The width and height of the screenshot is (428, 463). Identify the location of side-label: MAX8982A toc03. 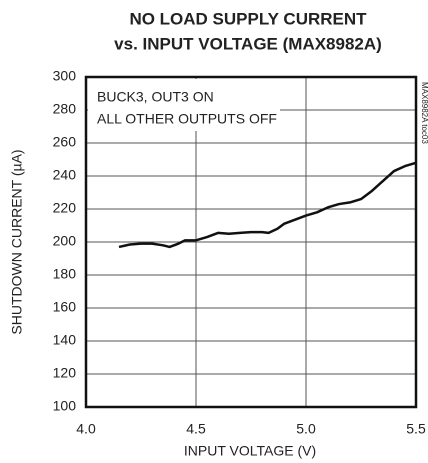
(424, 113).